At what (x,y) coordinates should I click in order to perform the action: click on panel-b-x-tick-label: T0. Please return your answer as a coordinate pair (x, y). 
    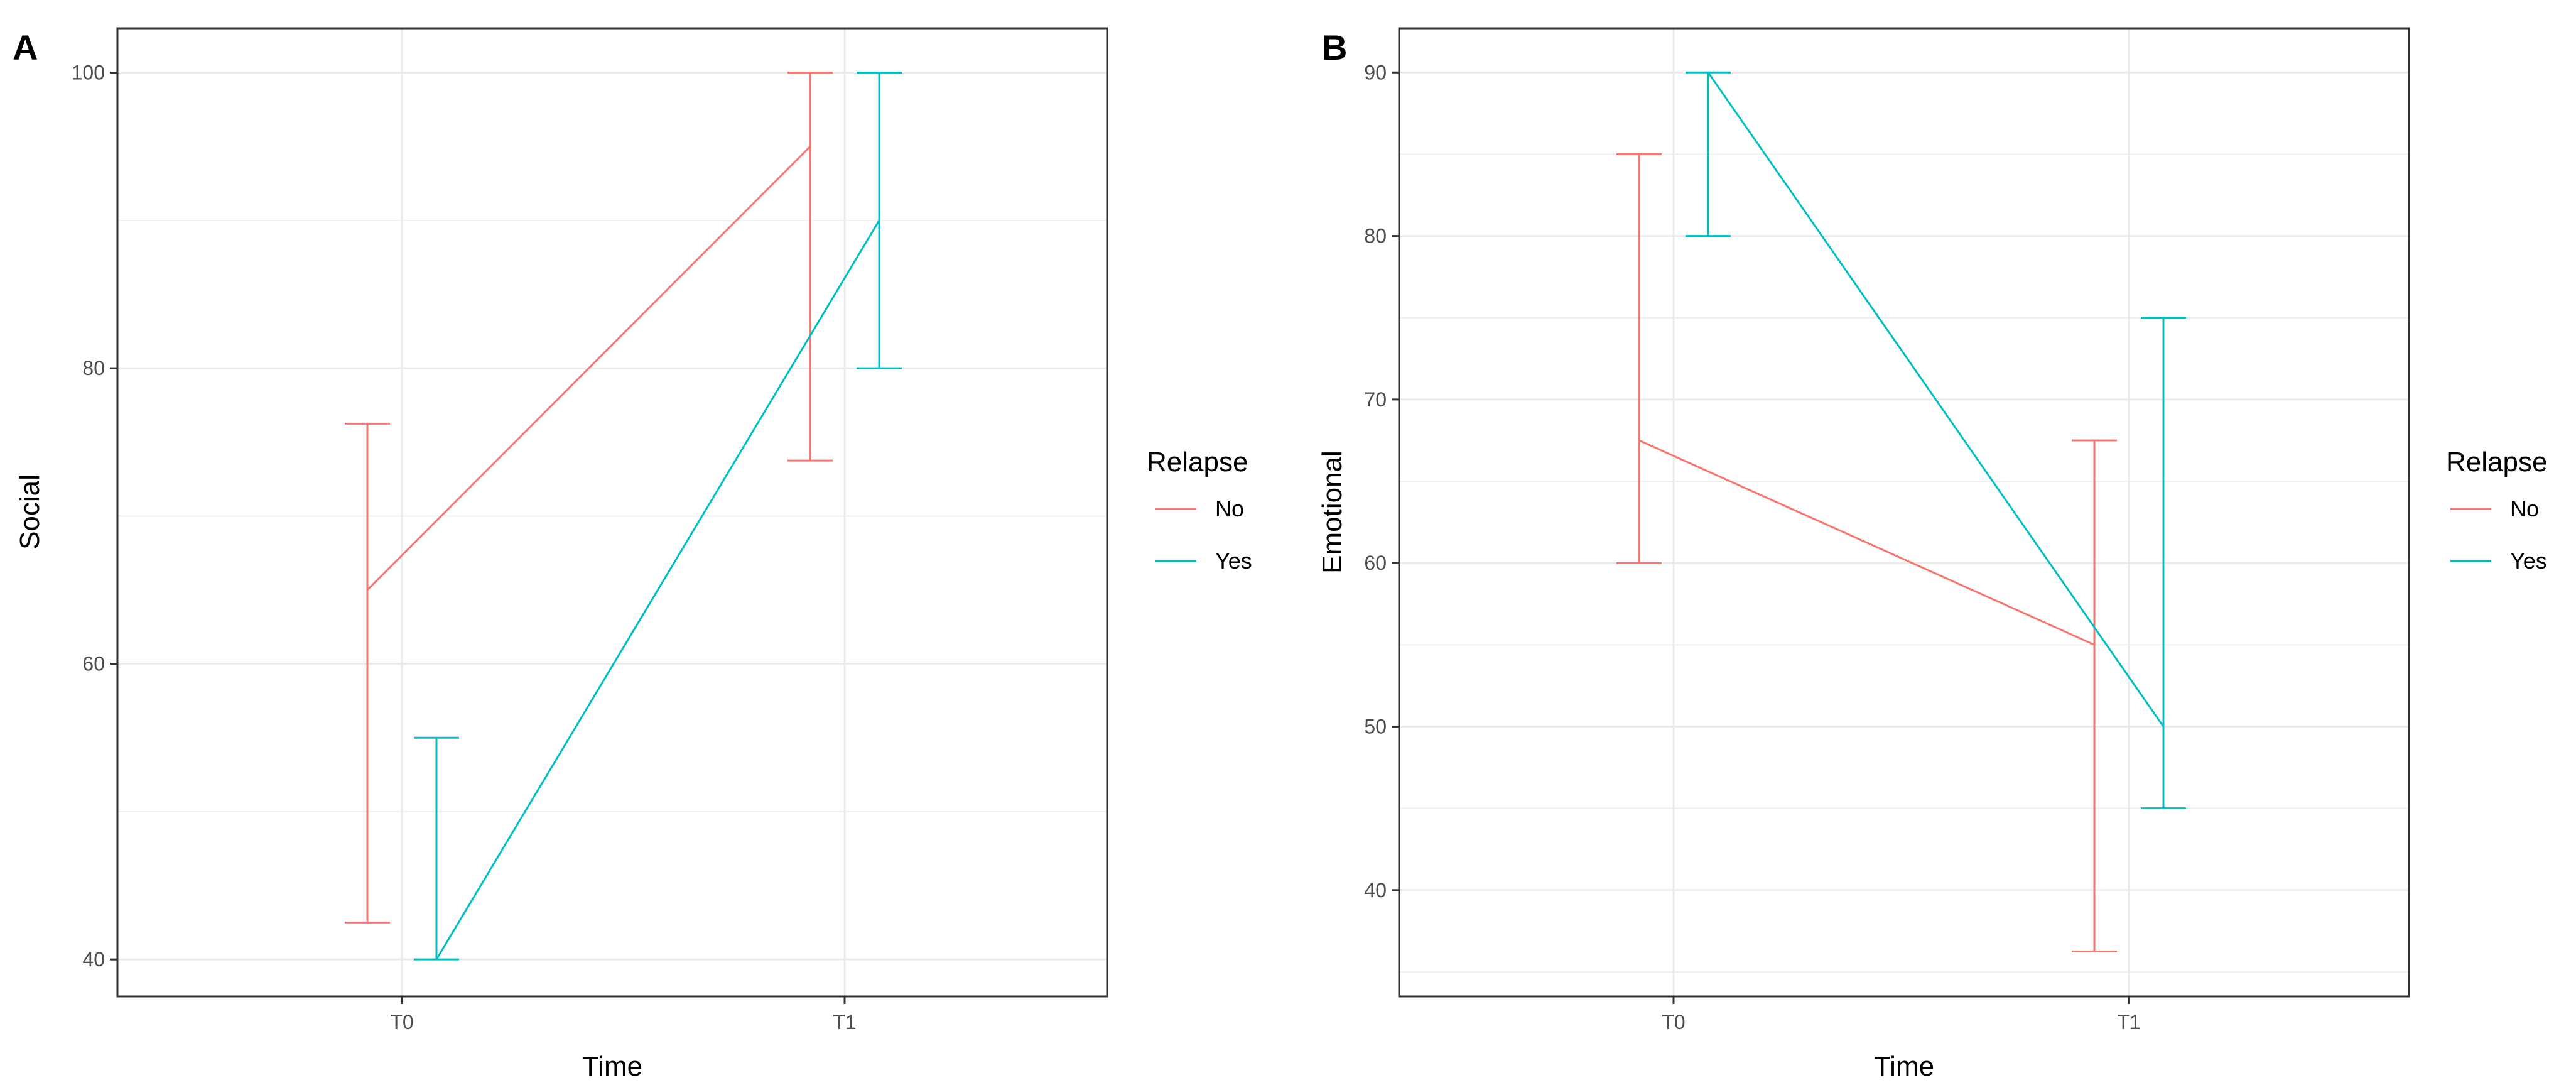
    Looking at the image, I should click on (1673, 1022).